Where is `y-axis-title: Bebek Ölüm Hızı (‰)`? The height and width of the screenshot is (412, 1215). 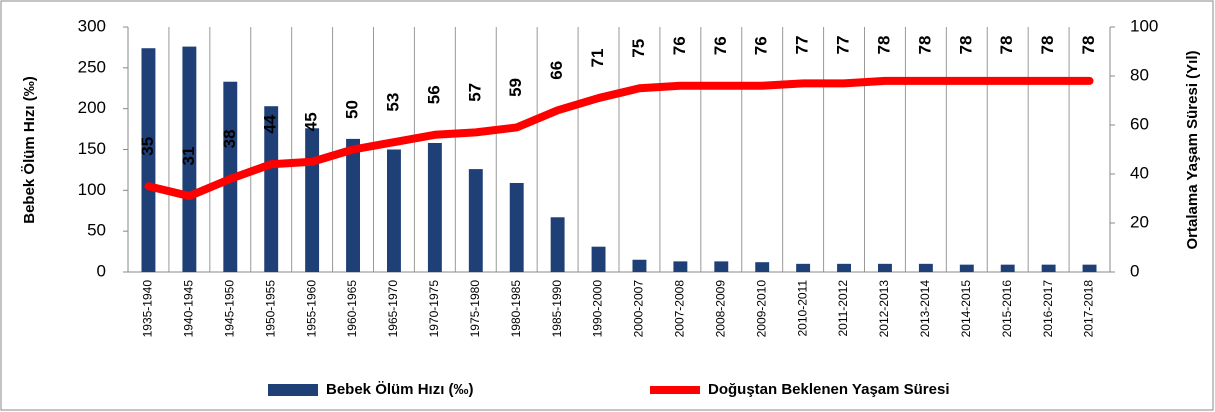
y-axis-title: Bebek Ölüm Hızı (‰) is located at coordinates (29, 150).